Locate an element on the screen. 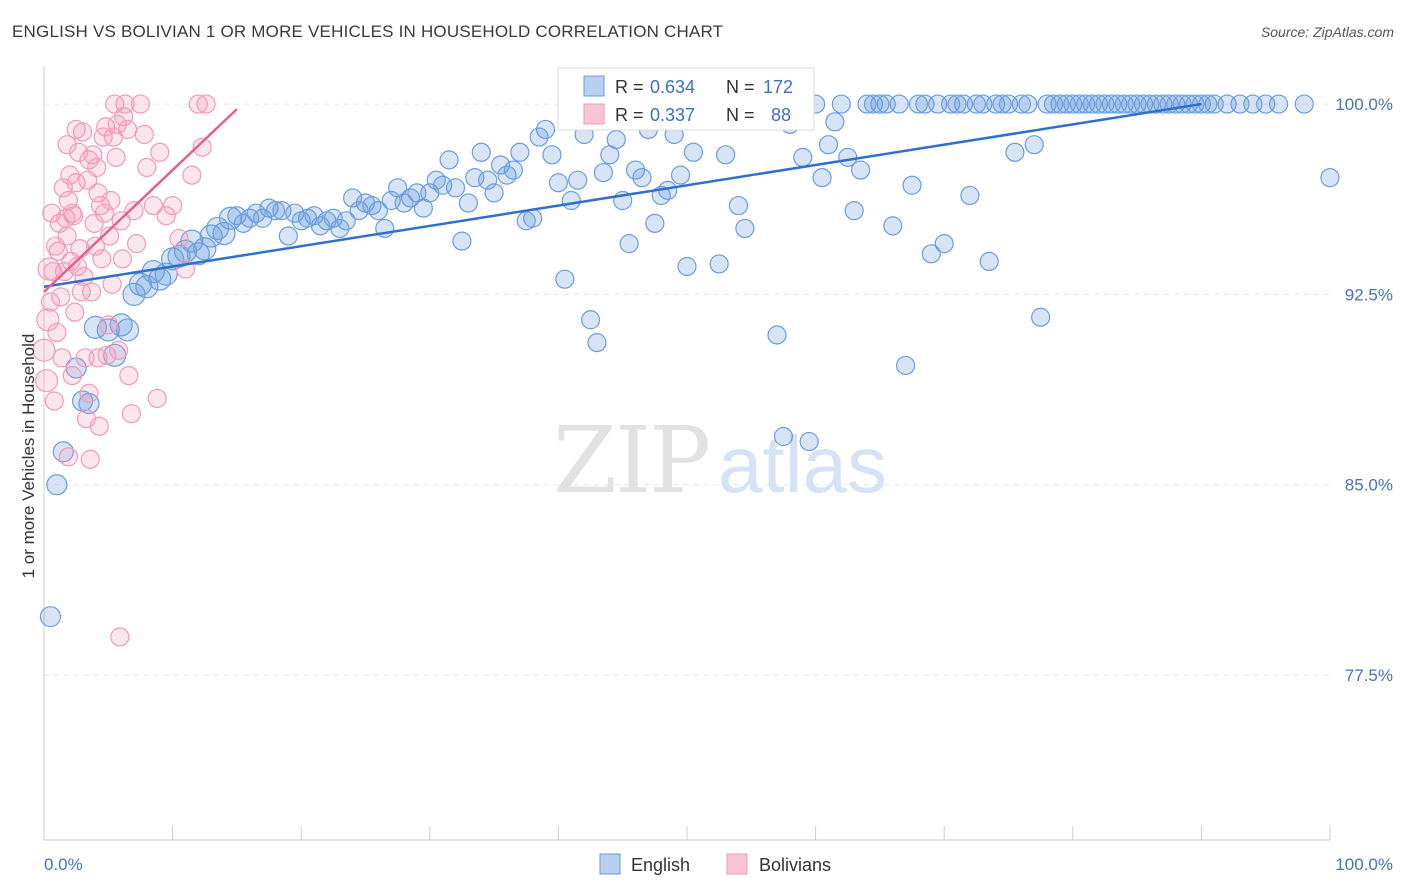 The width and height of the screenshot is (1406, 892). legend-n-value-english: 172 is located at coordinates (778, 87).